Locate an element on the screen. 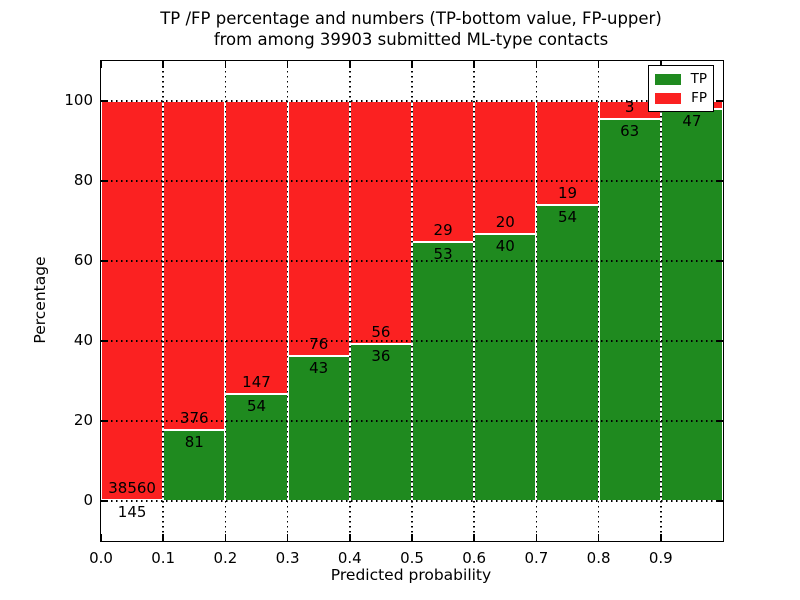 The width and height of the screenshot is (800, 600). tp-legend-label: TP is located at coordinates (698, 79).